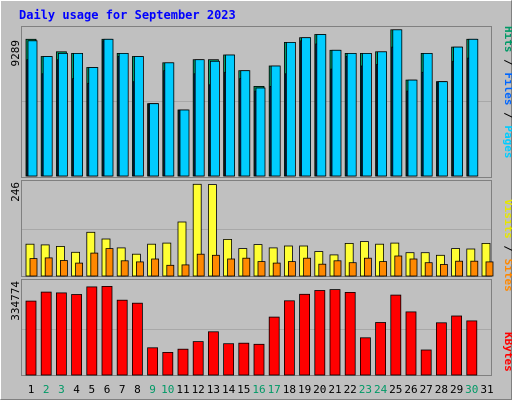 The image size is (512, 405). What do you see at coordinates (507, 116) in the screenshot?
I see `legend-sep-2: /` at bounding box center [507, 116].